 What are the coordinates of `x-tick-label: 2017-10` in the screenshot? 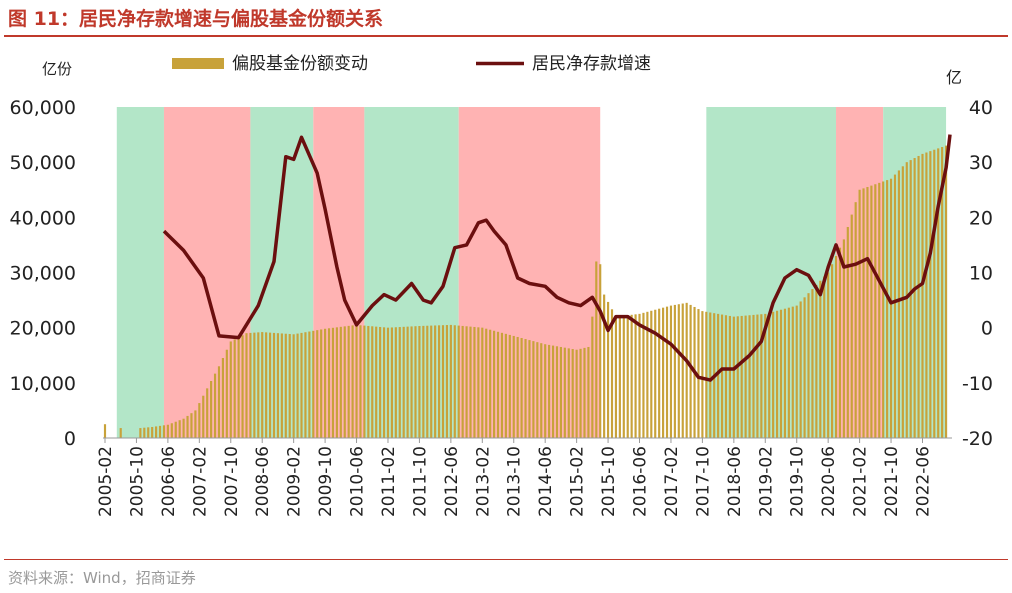 It's located at (703, 481).